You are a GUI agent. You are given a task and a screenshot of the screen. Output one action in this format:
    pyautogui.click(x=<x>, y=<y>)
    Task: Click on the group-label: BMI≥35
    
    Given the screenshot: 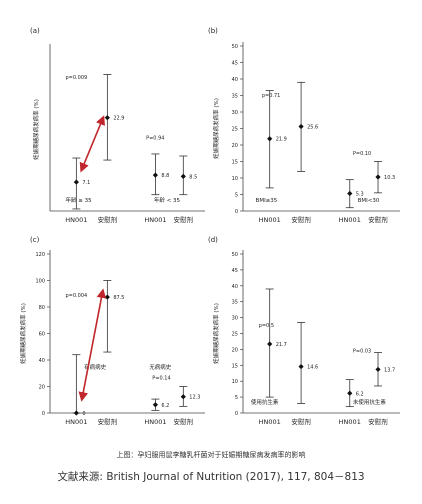 What is the action you would take?
    pyautogui.click(x=267, y=201)
    